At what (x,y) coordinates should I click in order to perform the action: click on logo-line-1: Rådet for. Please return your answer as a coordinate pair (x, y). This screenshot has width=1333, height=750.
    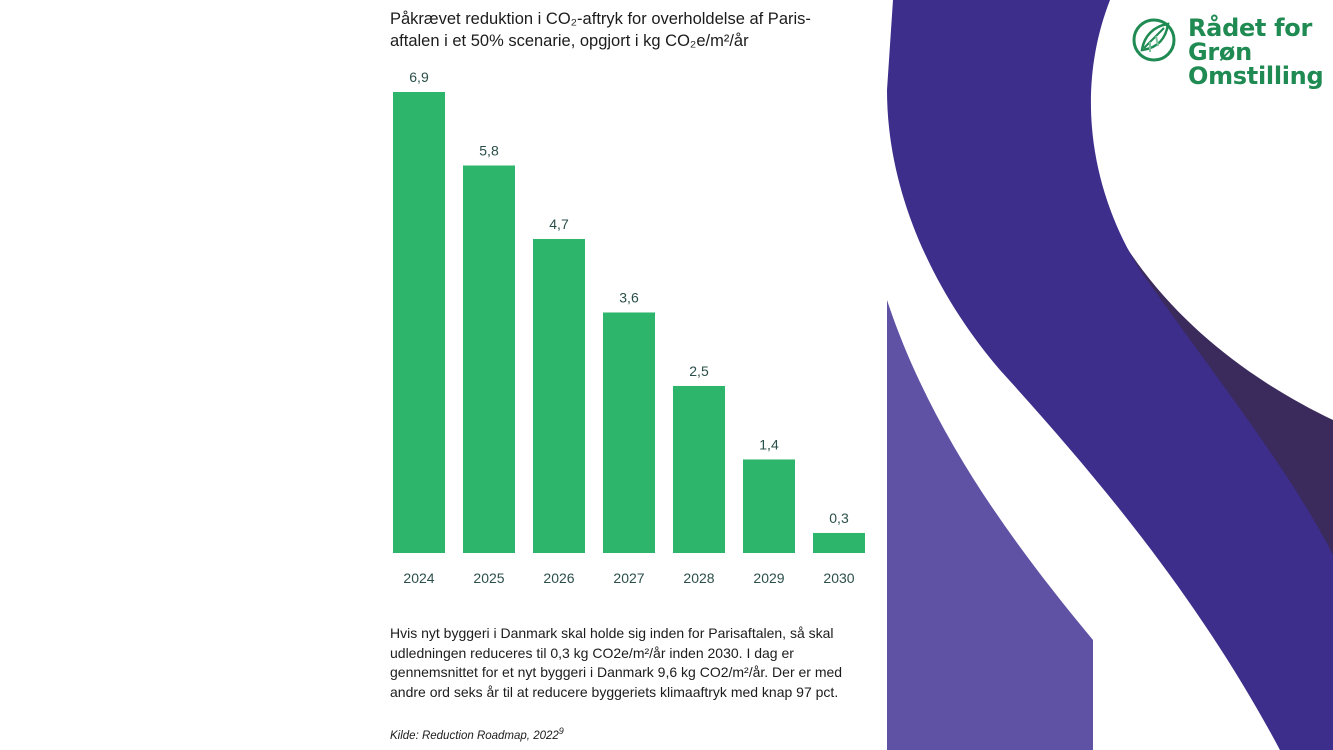
    Looking at the image, I should click on (1250, 28).